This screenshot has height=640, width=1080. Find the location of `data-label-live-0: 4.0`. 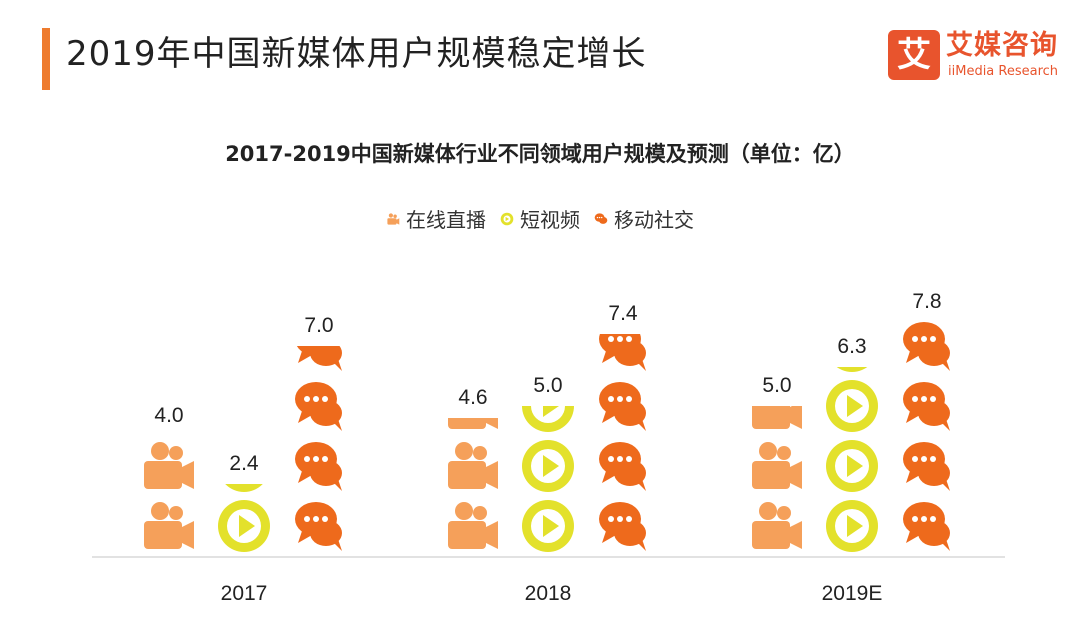

data-label-live-0: 4.0 is located at coordinates (168, 415).